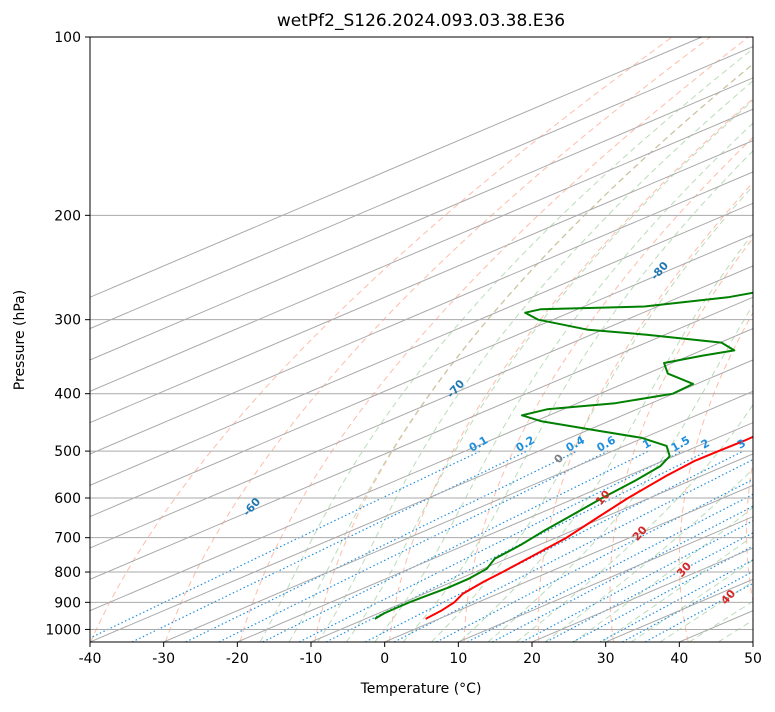 The width and height of the screenshot is (775, 712). Describe the element at coordinates (90, 659) in the screenshot. I see `x-tick-label: -40` at that location.